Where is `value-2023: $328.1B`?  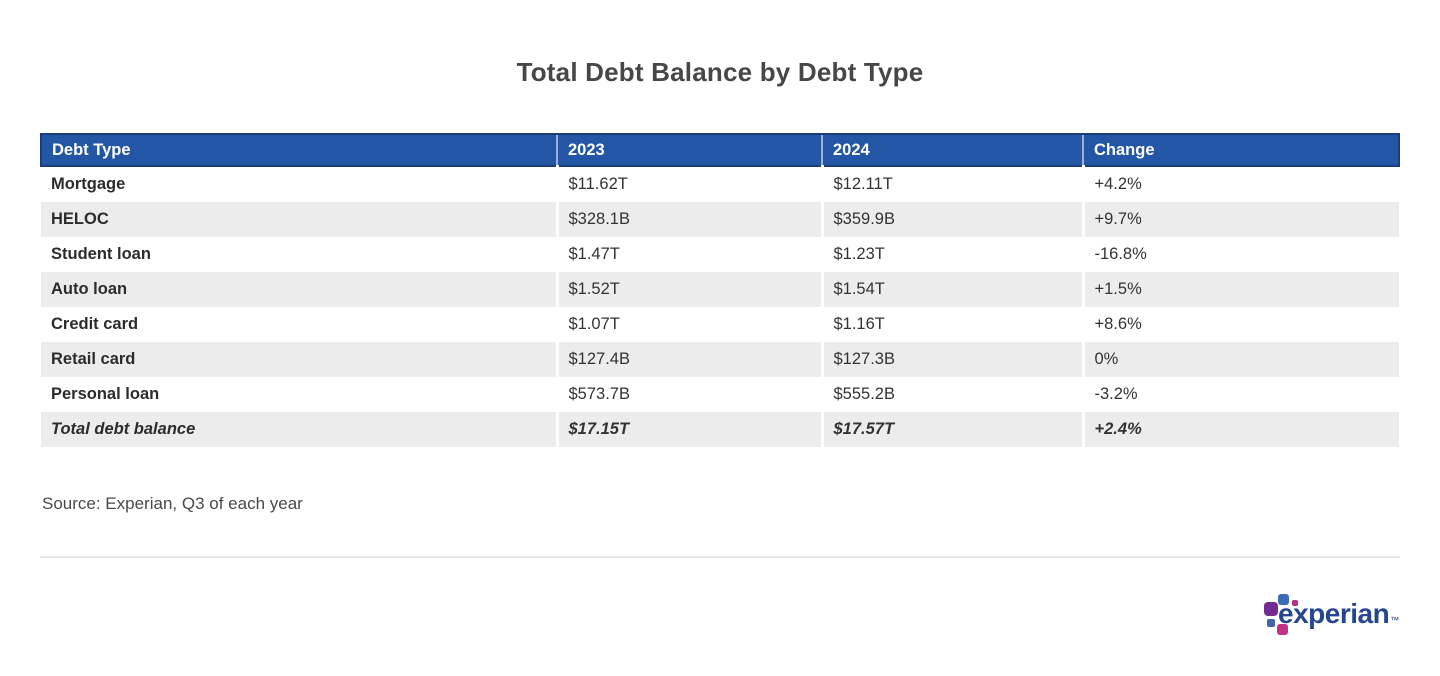
value-2023: $328.1B is located at coordinates (688, 219).